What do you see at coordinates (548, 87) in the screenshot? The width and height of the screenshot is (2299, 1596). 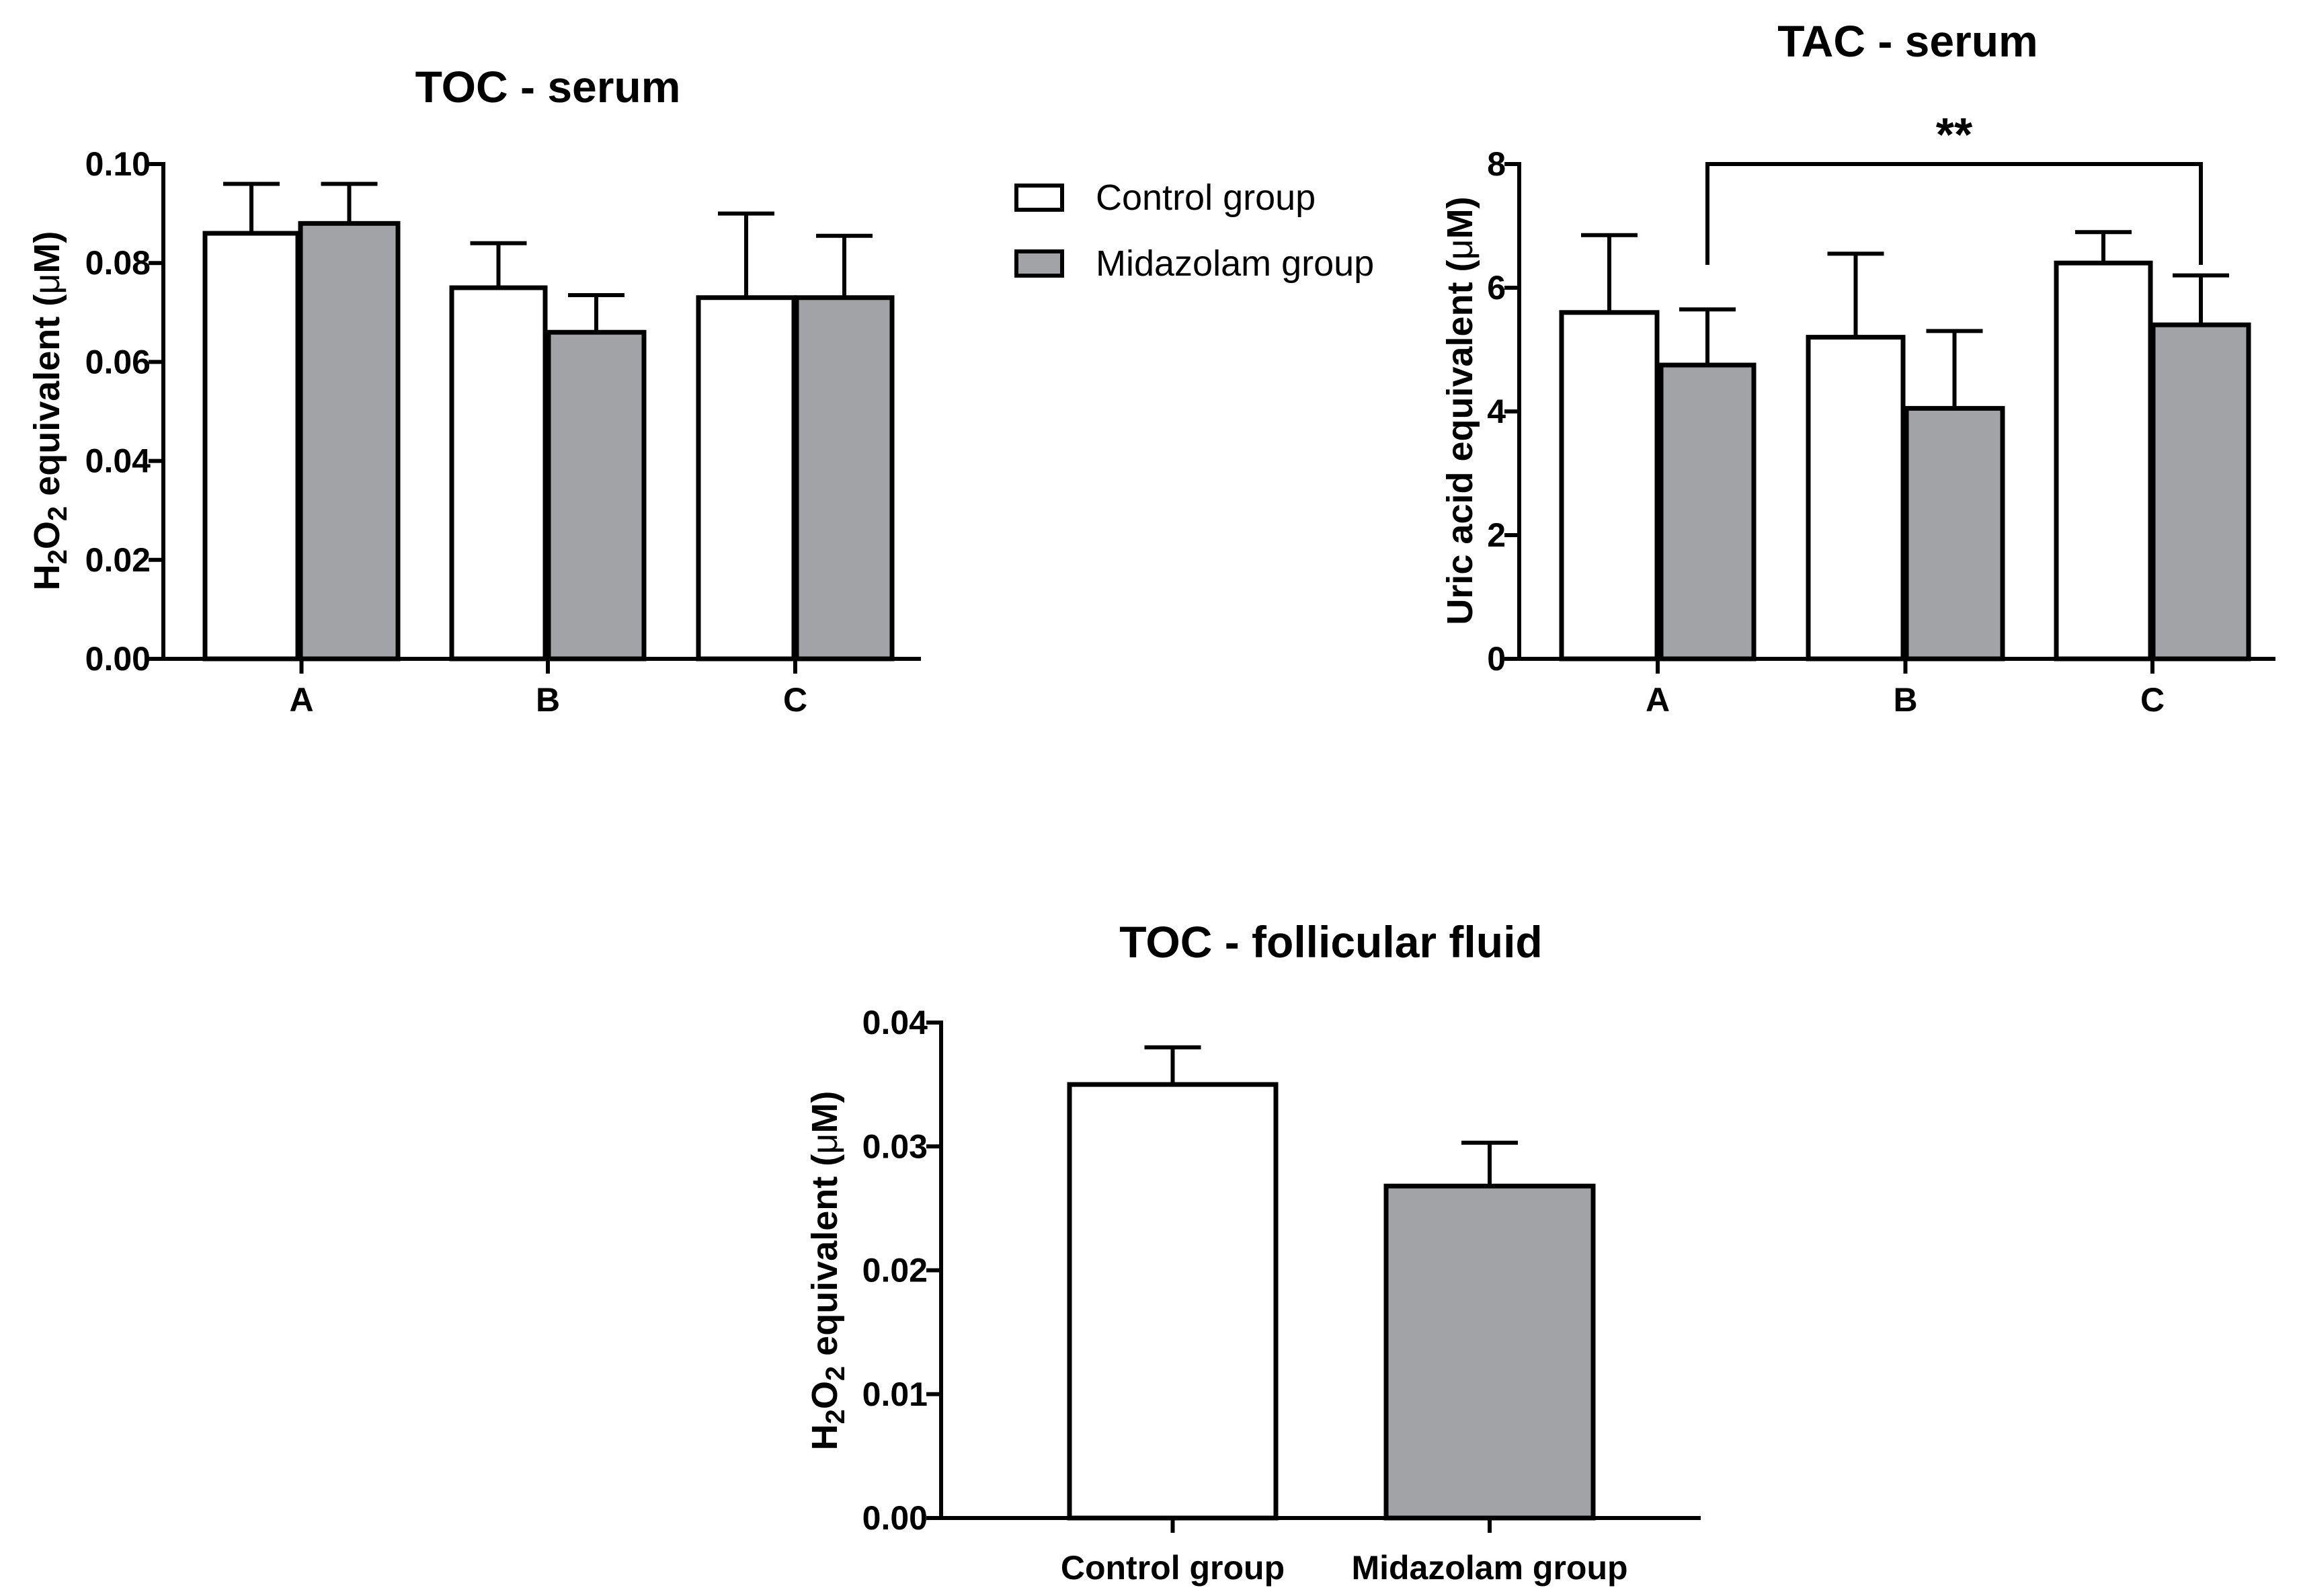 I see `chart-title: TOC - serum` at bounding box center [548, 87].